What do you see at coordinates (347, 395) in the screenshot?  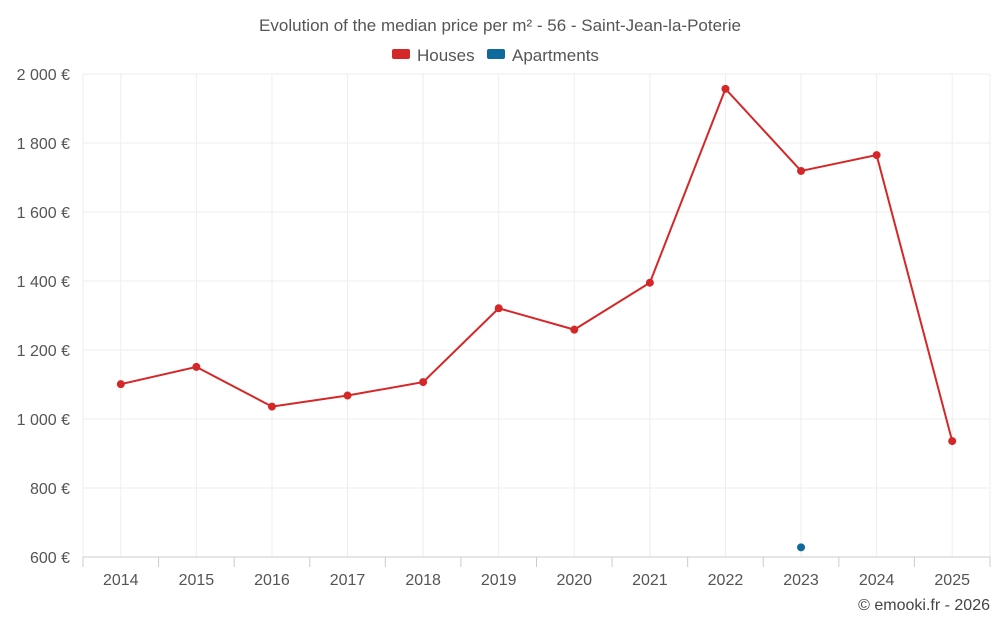 I see `data-point-houses-2017` at bounding box center [347, 395].